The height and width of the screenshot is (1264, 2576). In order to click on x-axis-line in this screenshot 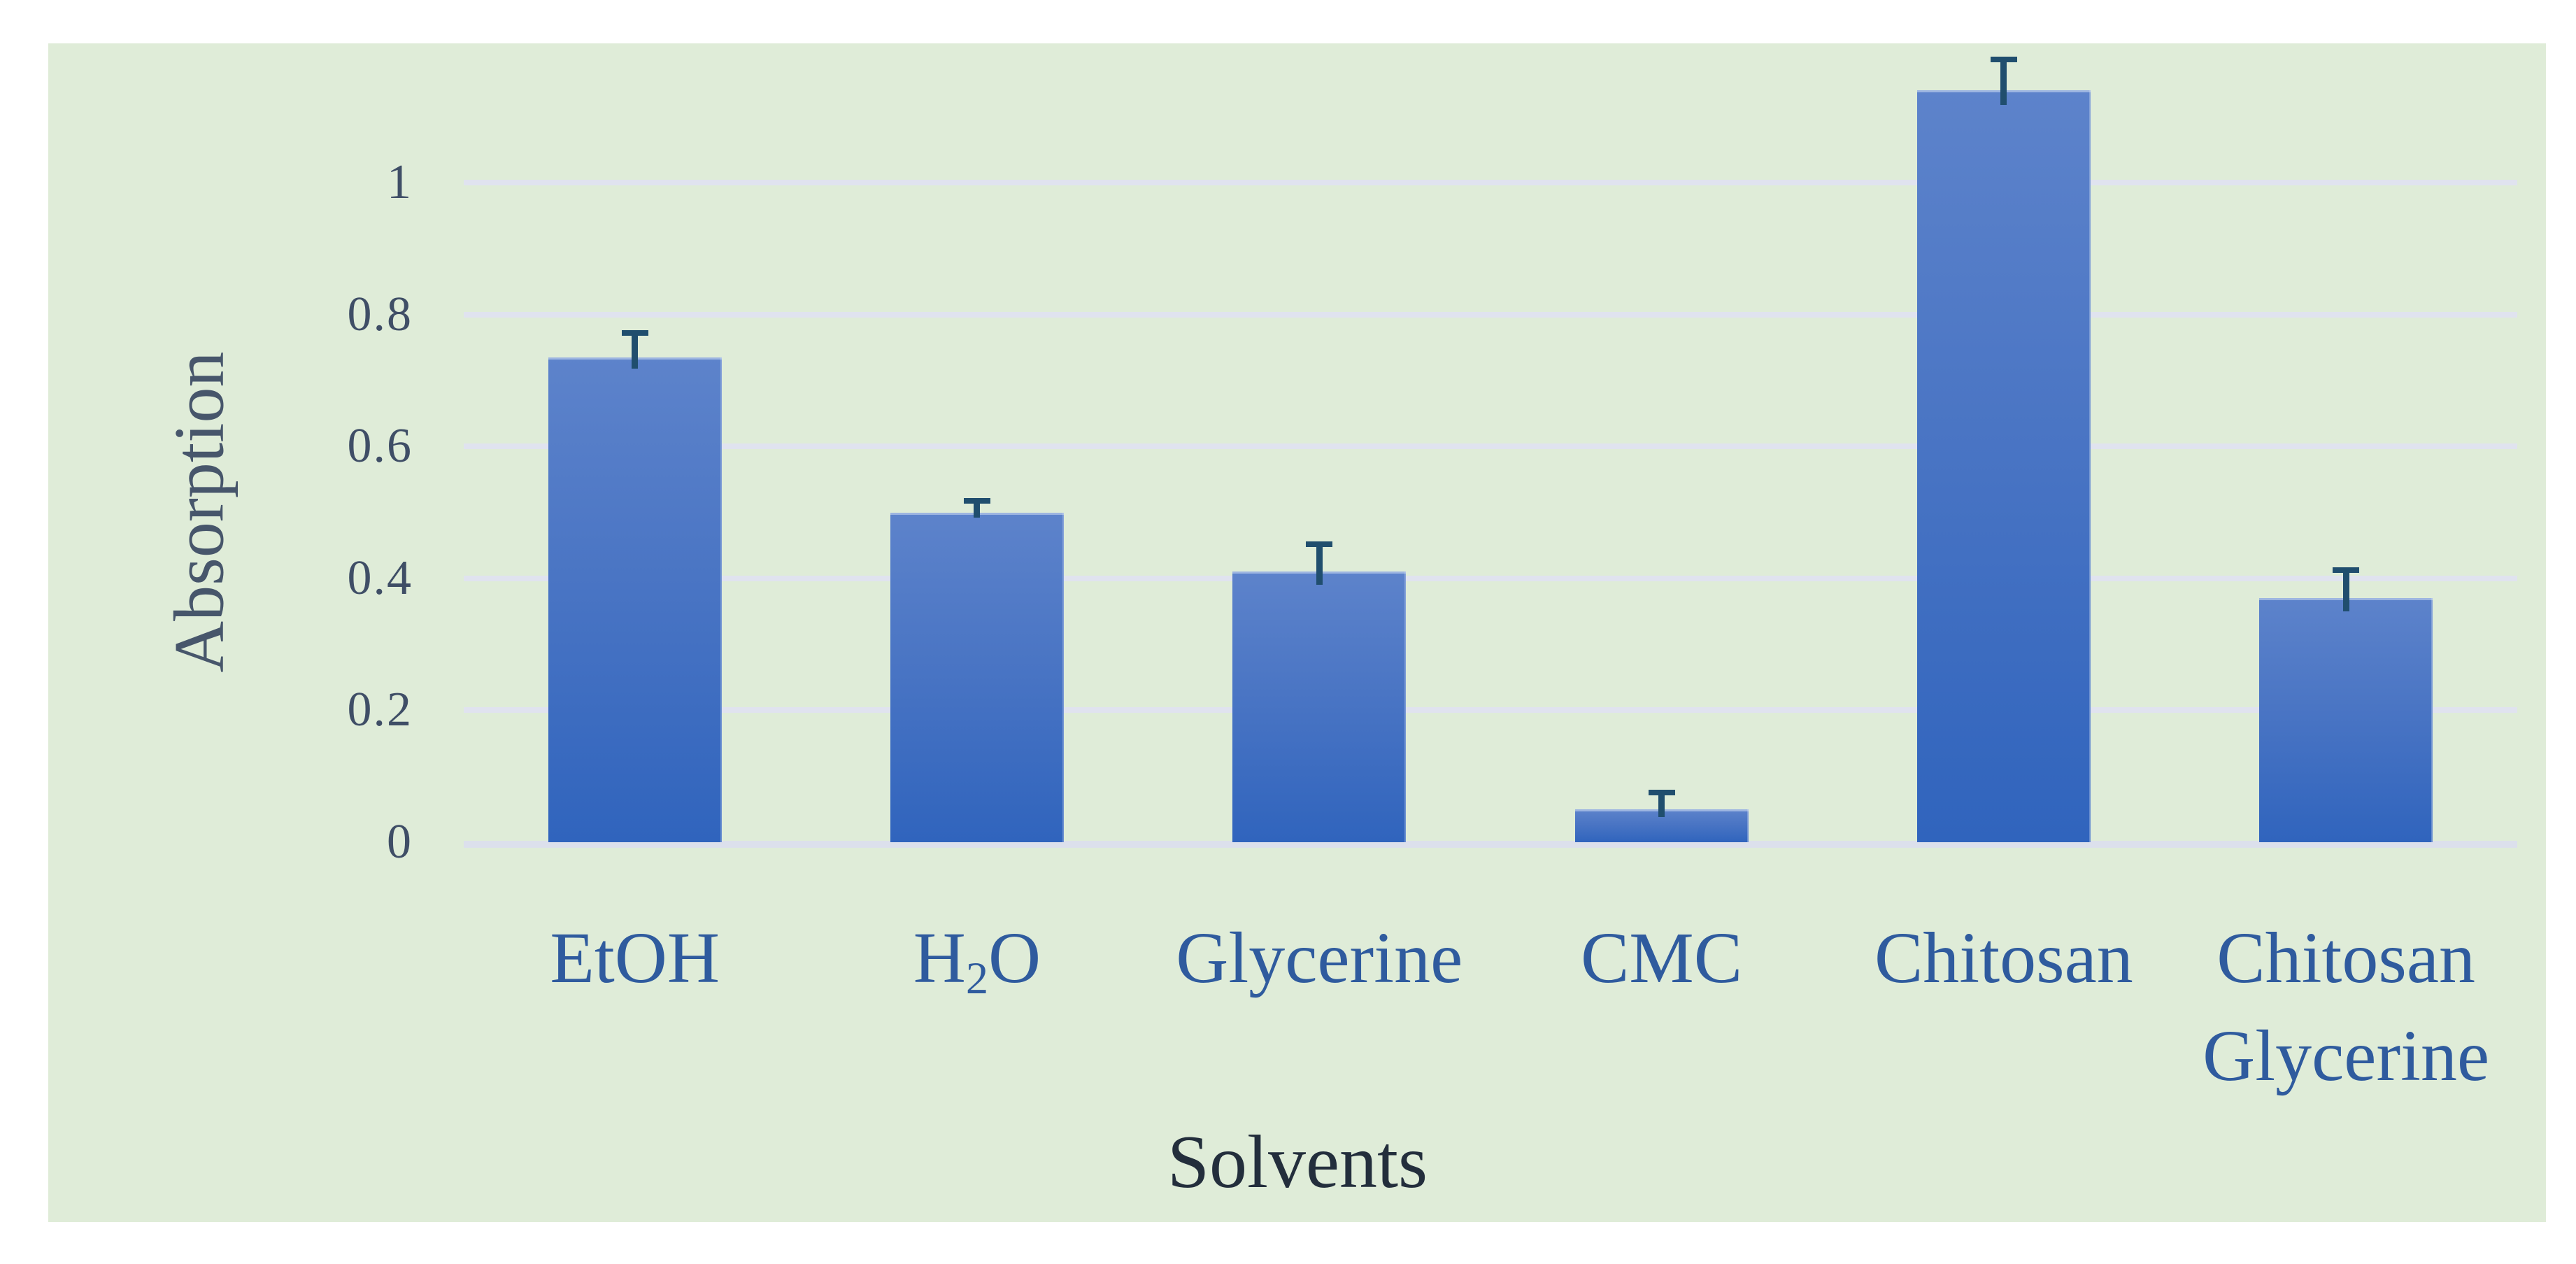, I will do `click(1490, 844)`.